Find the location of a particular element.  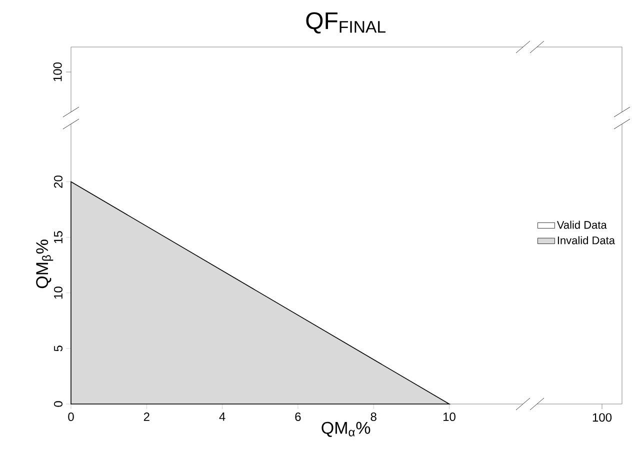

y-tick-label: 10 is located at coordinates (58, 292).